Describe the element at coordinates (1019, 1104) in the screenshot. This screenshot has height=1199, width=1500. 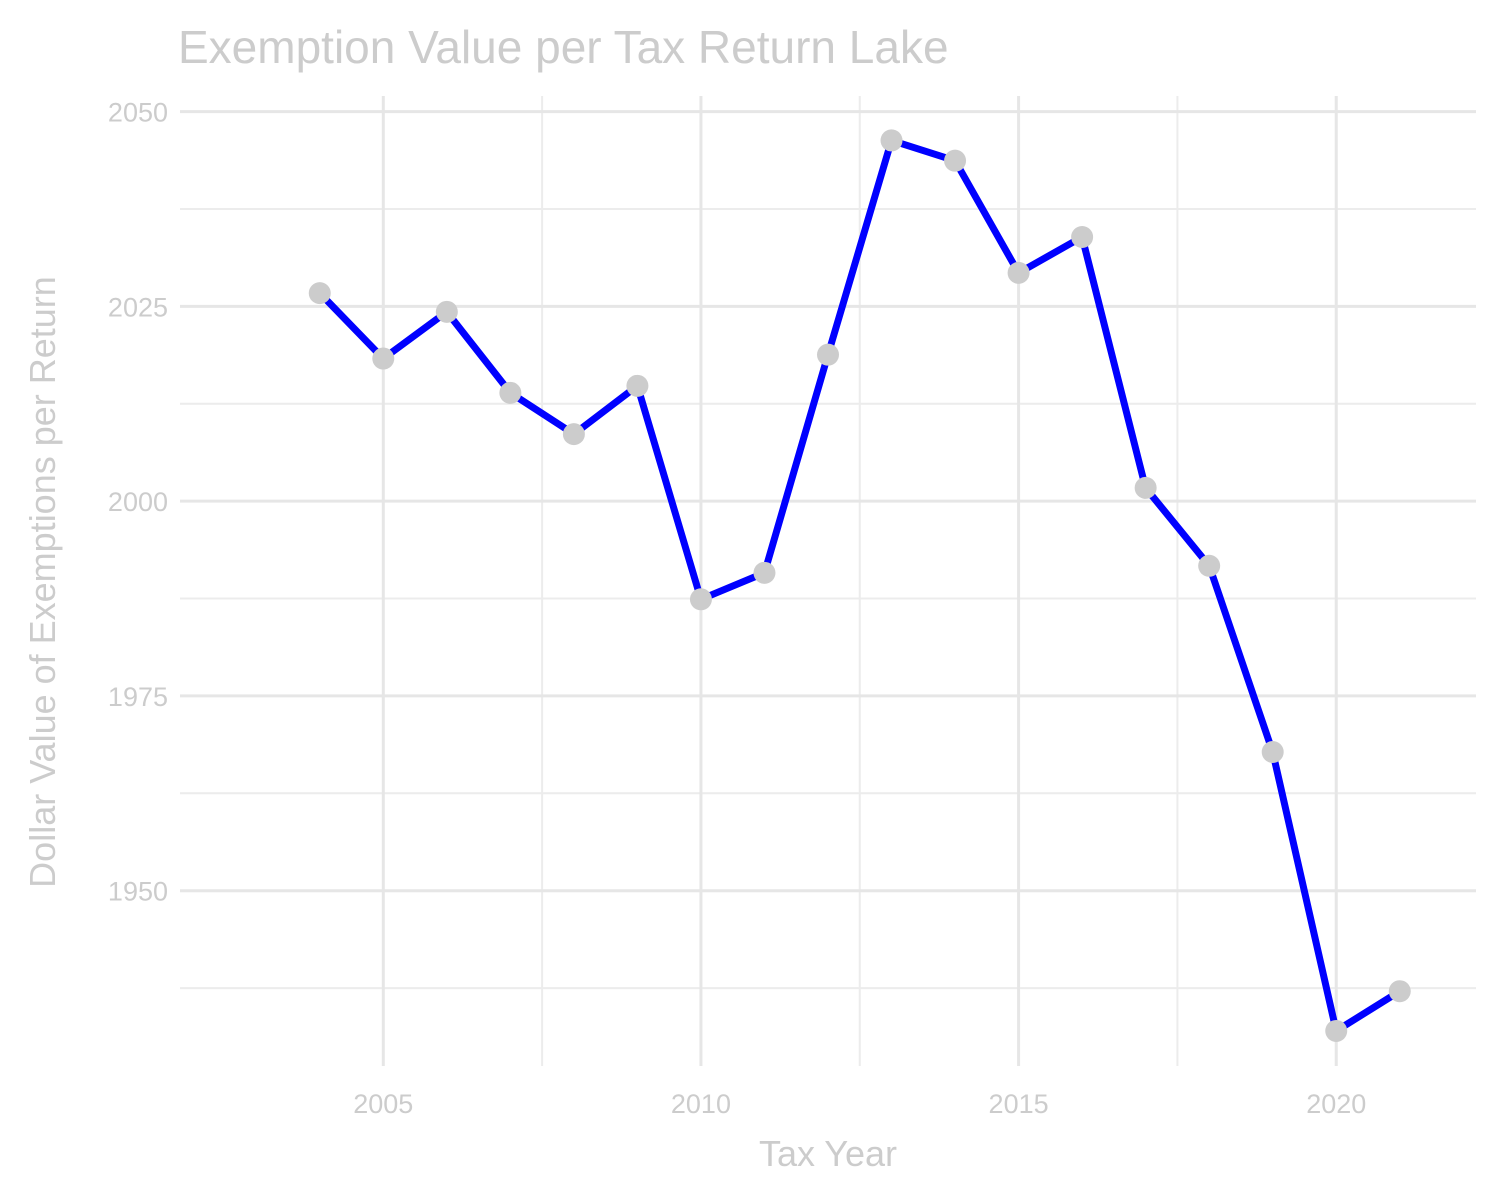
I see `x-tick-label: 2015` at that location.